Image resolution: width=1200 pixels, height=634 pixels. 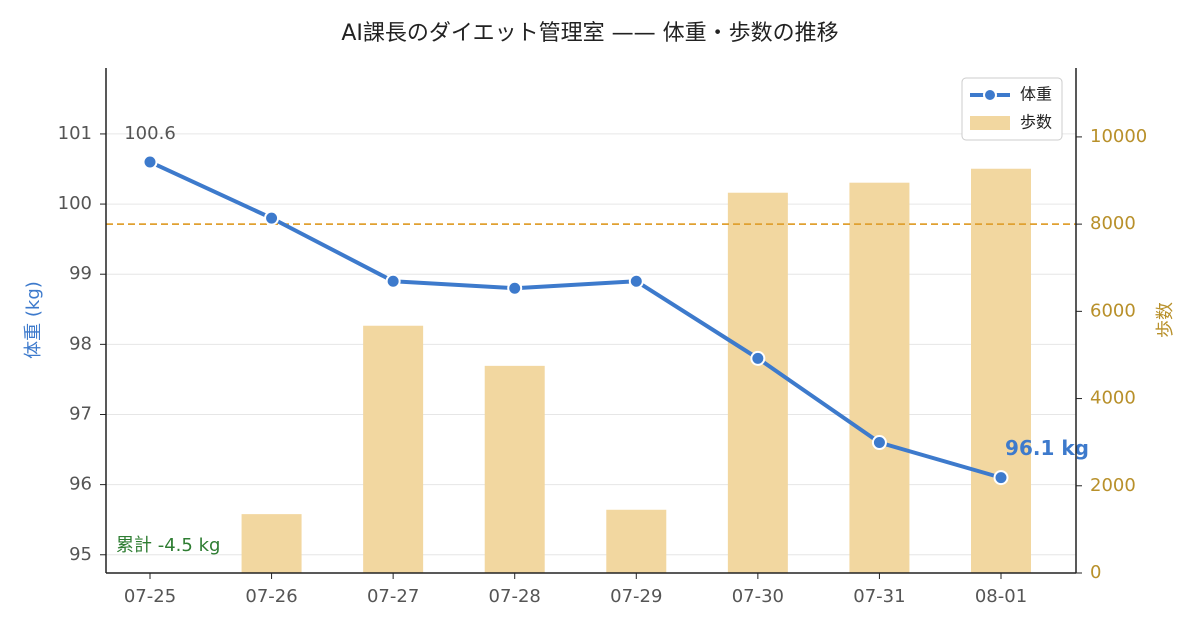 I want to click on x-tick-label: 07-25, so click(x=150, y=596).